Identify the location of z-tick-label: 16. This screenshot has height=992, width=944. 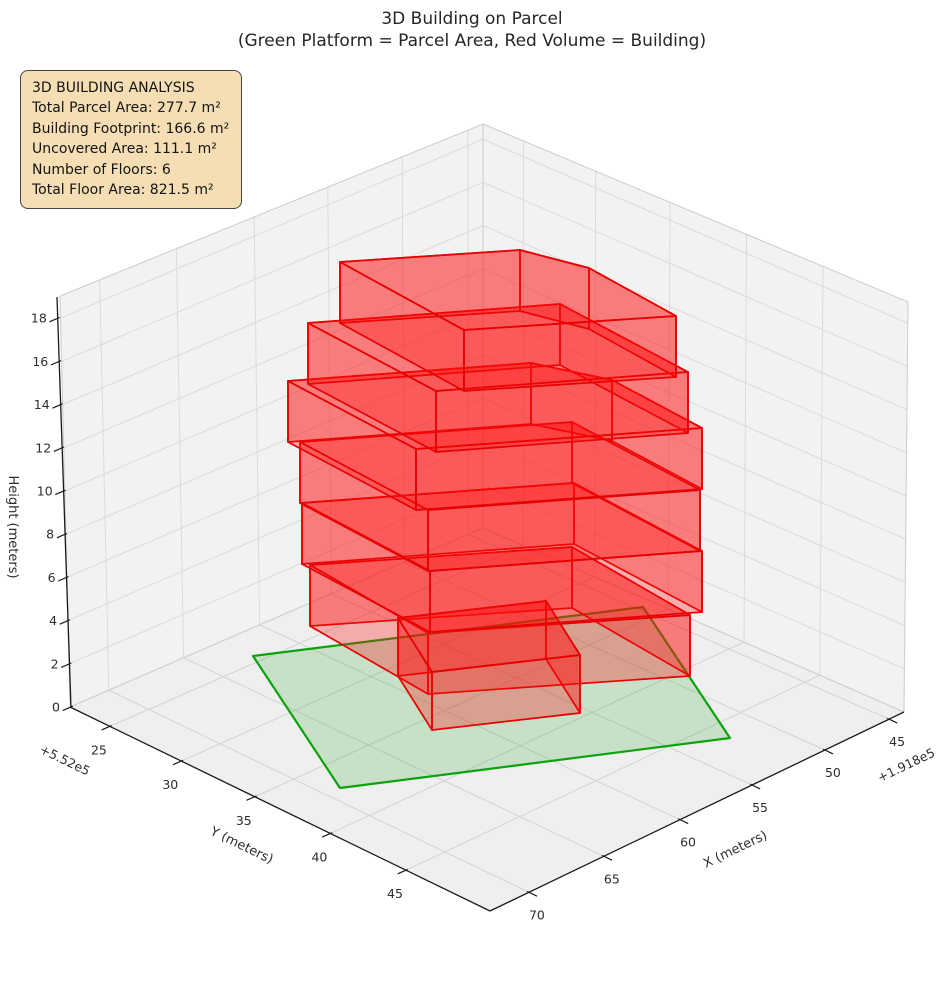
(40, 361).